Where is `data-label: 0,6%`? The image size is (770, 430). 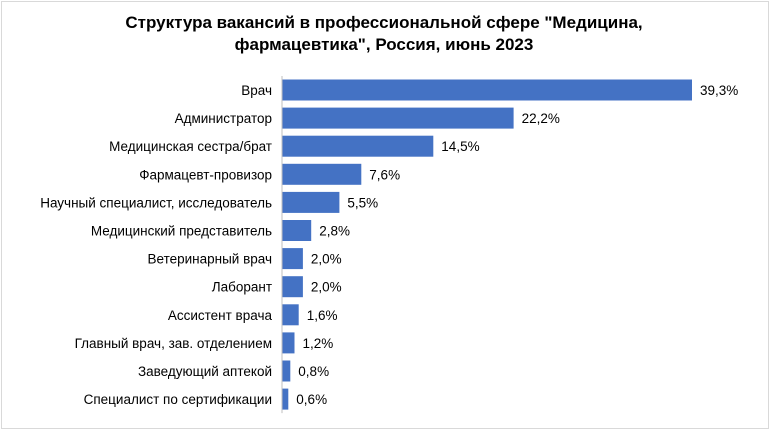
data-label: 0,6% is located at coordinates (311, 399).